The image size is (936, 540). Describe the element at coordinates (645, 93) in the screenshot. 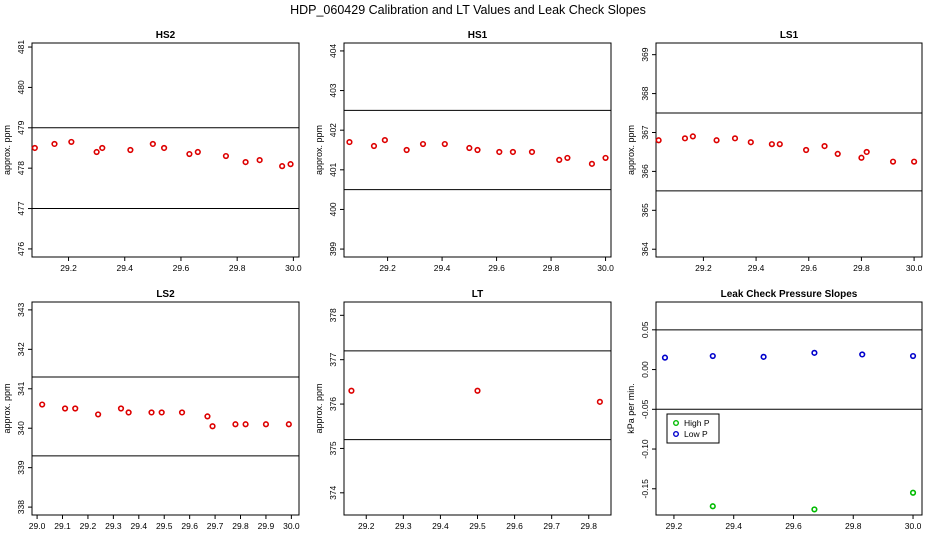

I see `y-tick-label: 368` at that location.